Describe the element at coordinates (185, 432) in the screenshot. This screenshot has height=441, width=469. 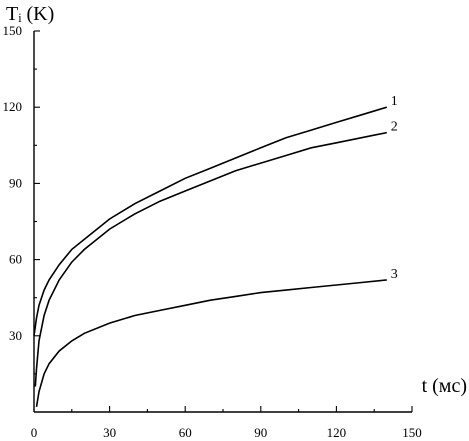
I see `x-tick-label: 60` at that location.